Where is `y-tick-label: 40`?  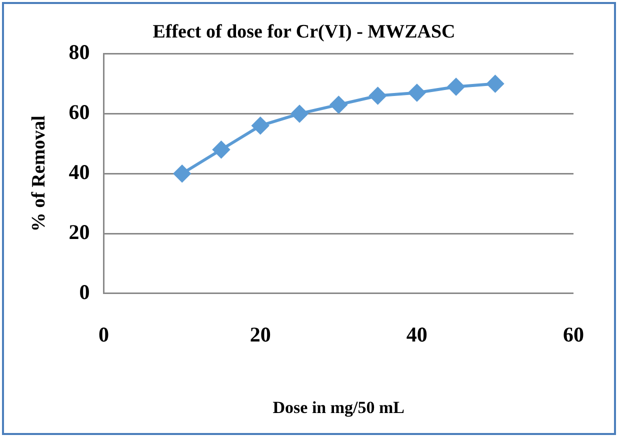
y-tick-label: 40 is located at coordinates (79, 172).